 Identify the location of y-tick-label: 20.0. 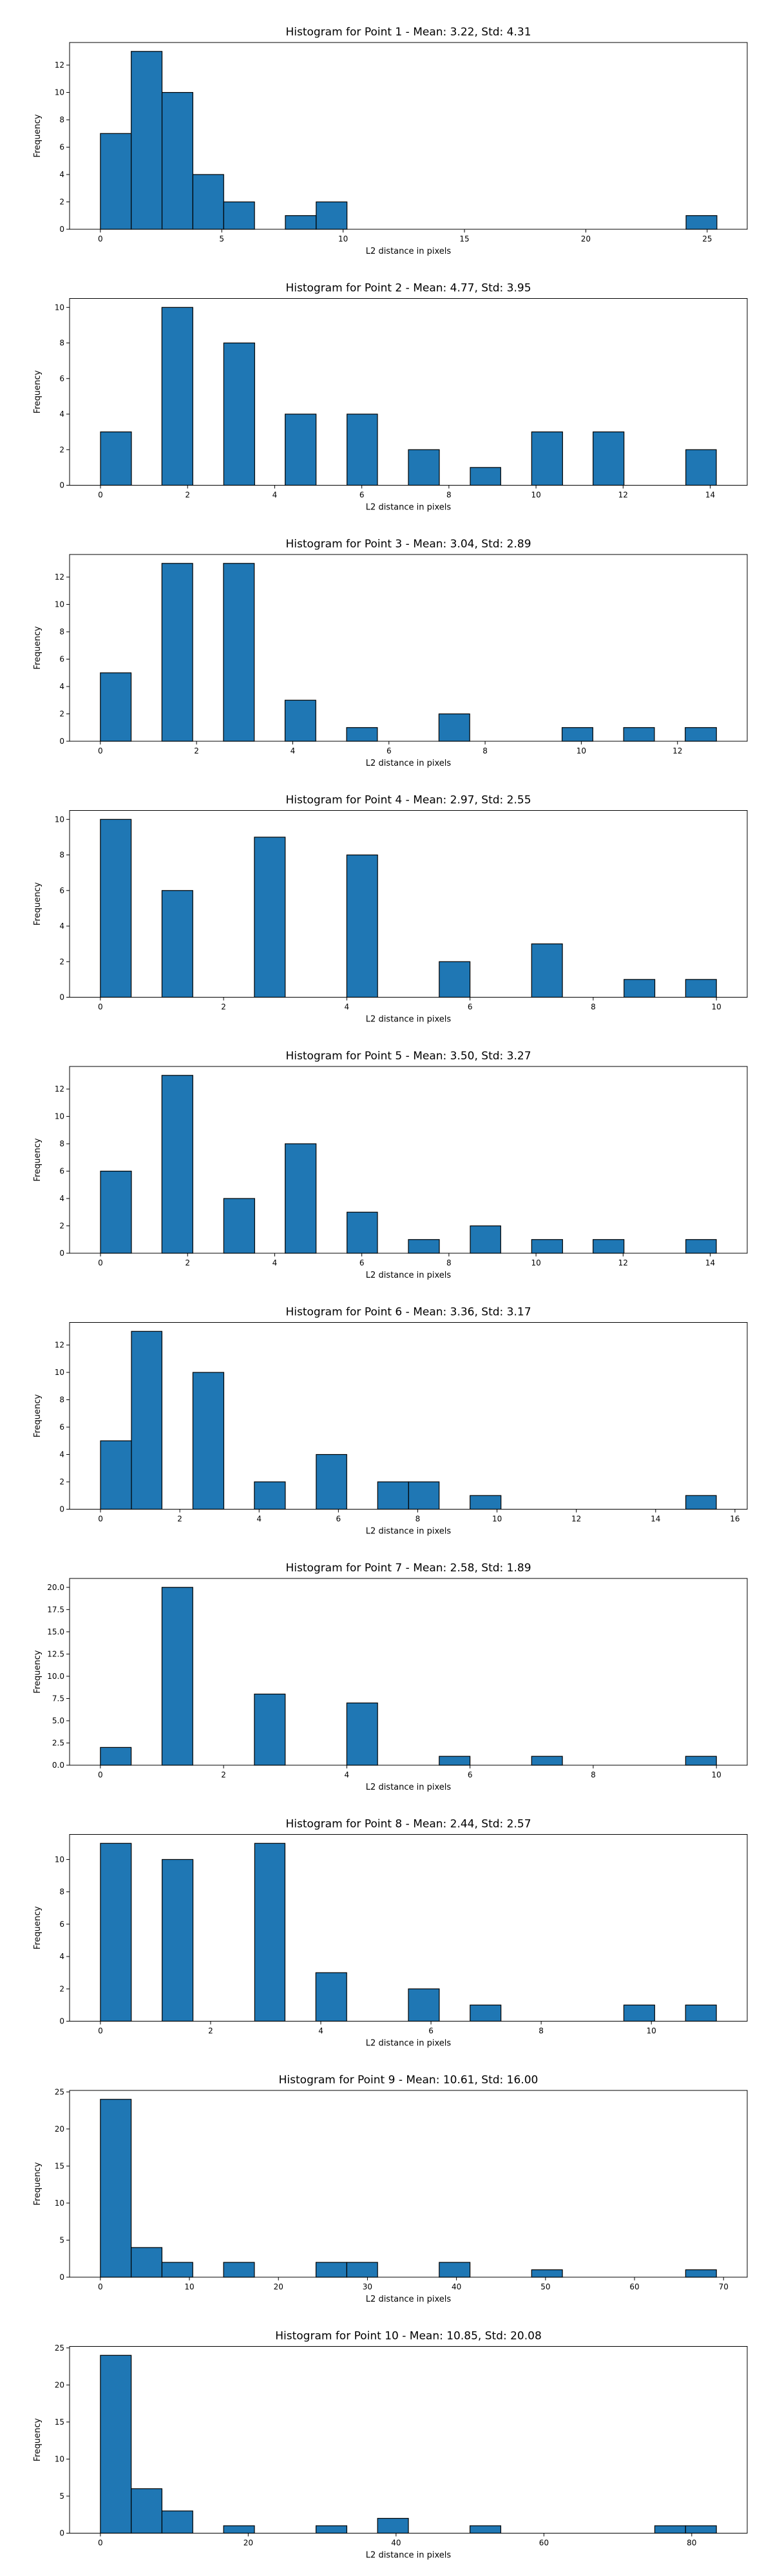
(55, 1587).